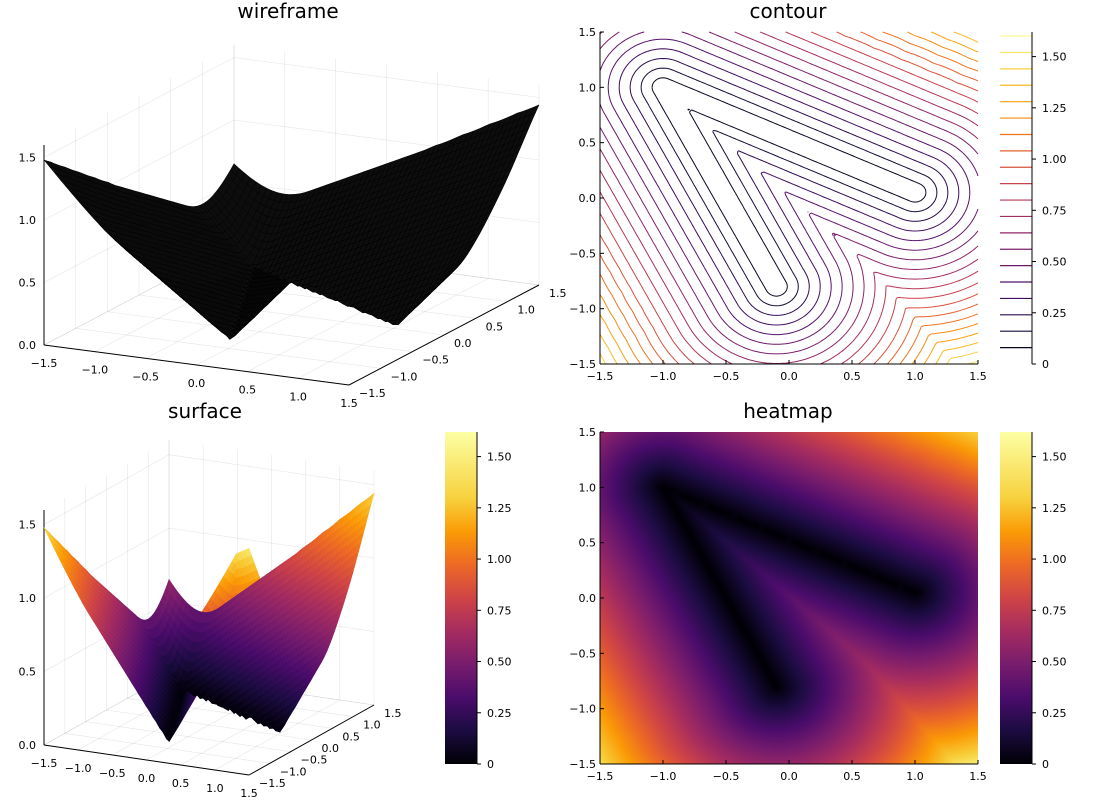 This screenshot has width=1100, height=800. I want to click on contour-x-tick-label: −0.5, so click(726, 376).